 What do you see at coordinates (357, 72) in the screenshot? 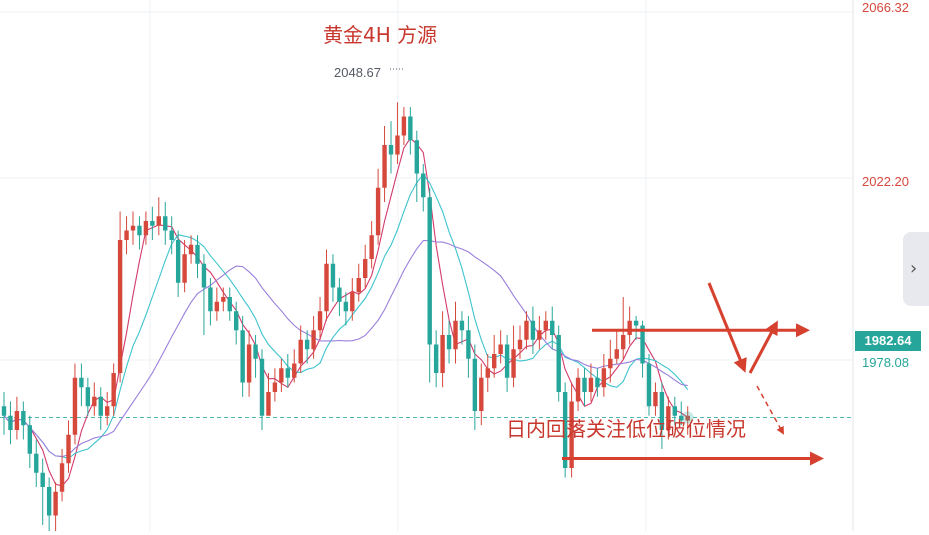
I see `peak-price-label: 2048.67` at bounding box center [357, 72].